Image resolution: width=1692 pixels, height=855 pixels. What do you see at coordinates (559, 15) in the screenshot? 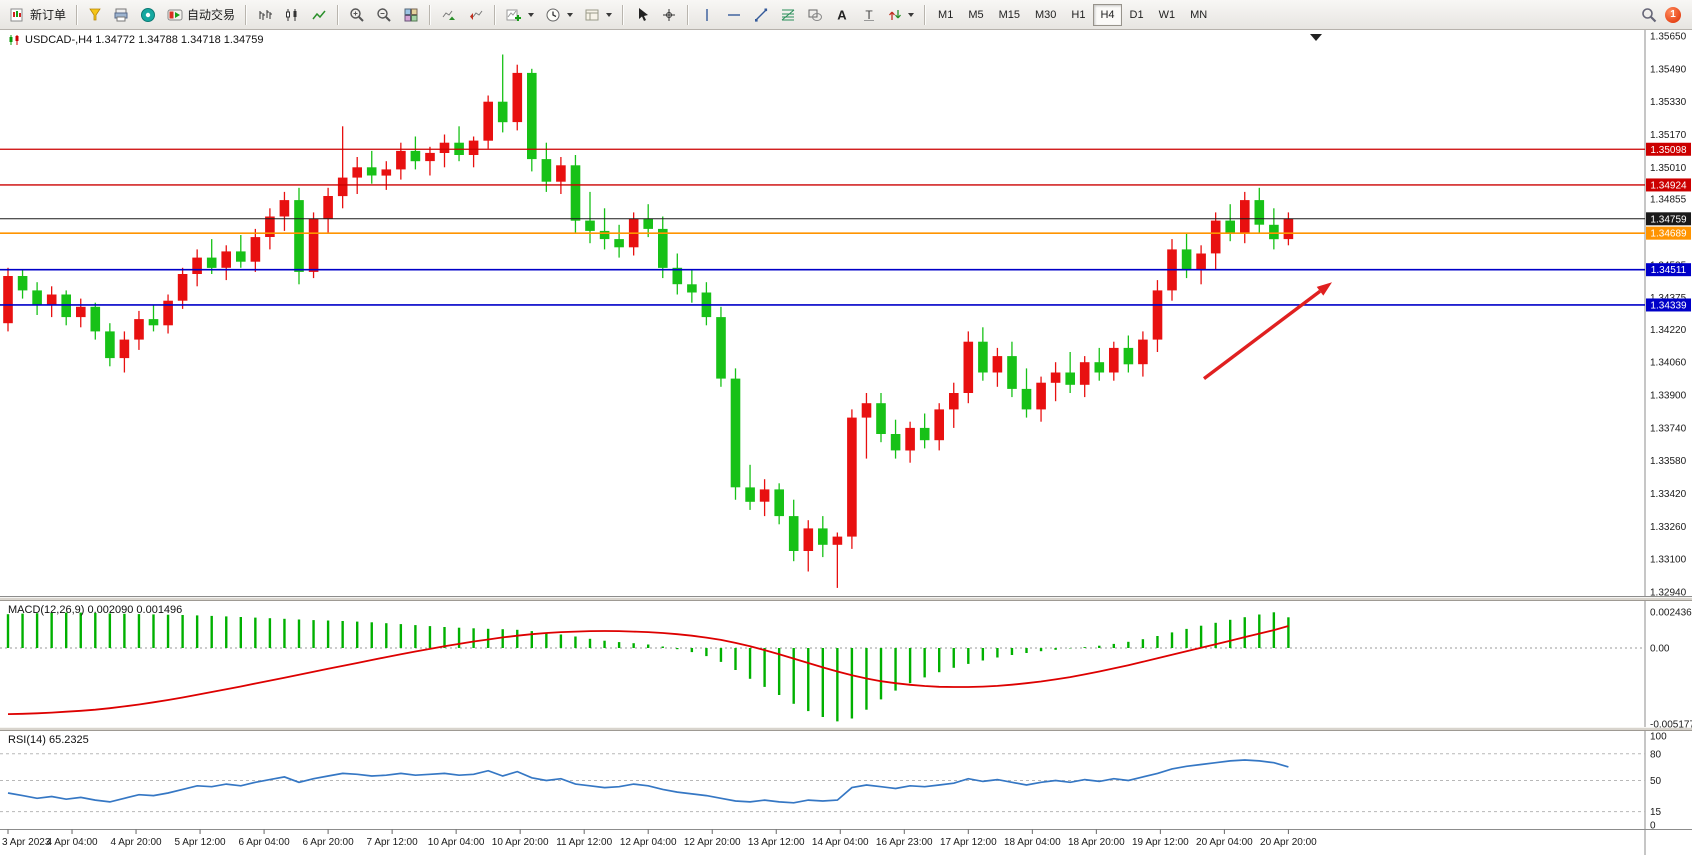
I see `periods-button` at bounding box center [559, 15].